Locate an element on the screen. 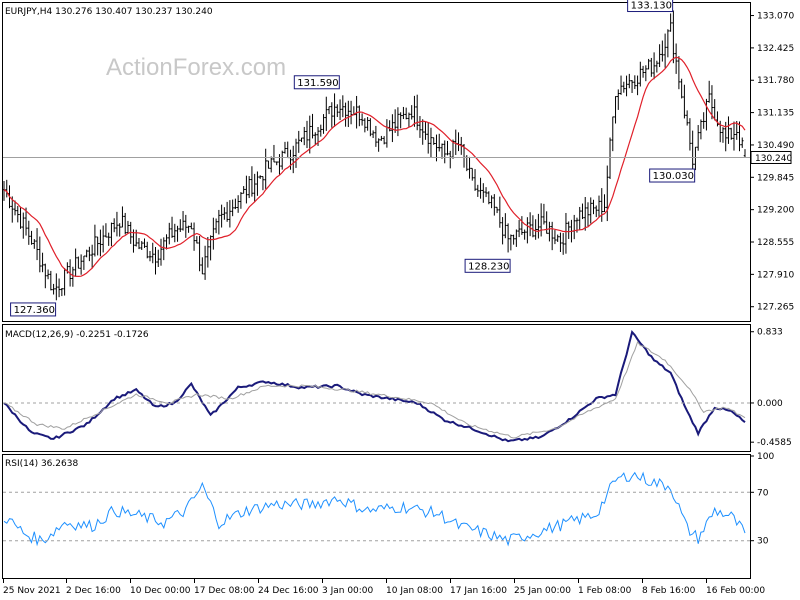 This screenshot has width=800, height=600. price-tick-label: 130.490 is located at coordinates (775, 146).